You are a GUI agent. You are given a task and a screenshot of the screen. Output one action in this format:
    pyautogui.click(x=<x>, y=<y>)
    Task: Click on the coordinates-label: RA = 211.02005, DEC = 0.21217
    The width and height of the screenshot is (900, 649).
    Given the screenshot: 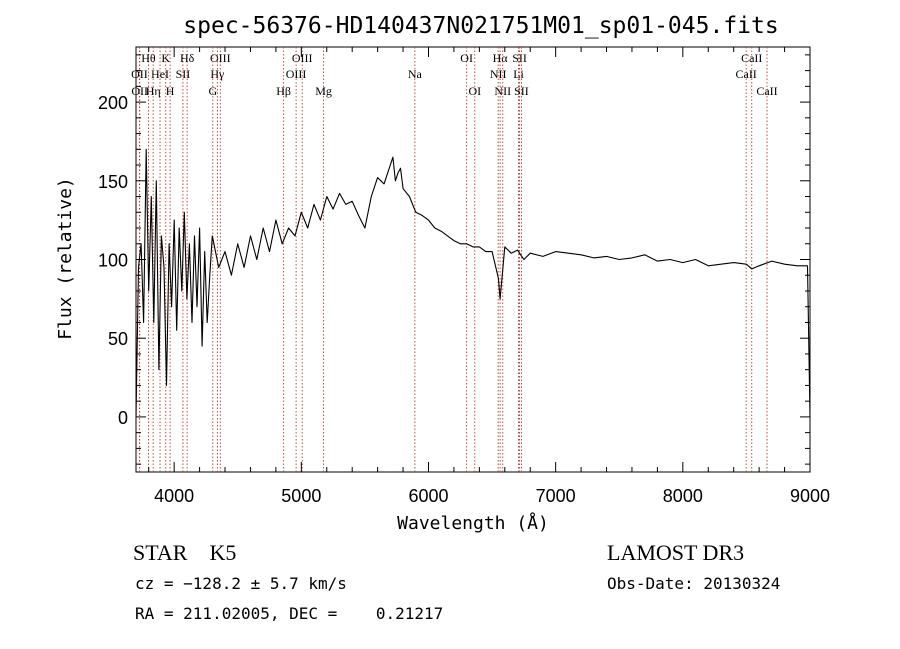 What is the action you would take?
    pyautogui.click(x=289, y=613)
    